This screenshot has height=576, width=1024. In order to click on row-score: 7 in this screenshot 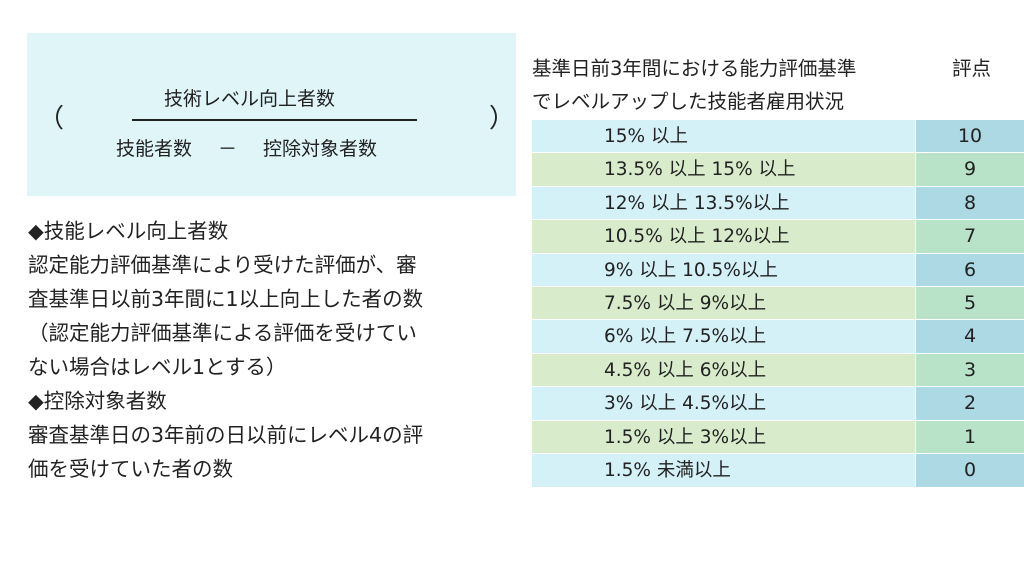, I will do `click(970, 236)`.